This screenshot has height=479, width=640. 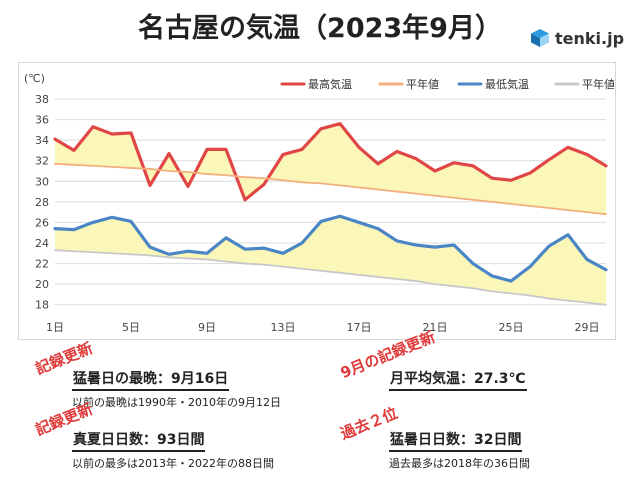 What do you see at coordinates (176, 402) in the screenshot?
I see `stat-sub: 以前の最晩は1990年・2010年の9月12日` at bounding box center [176, 402].